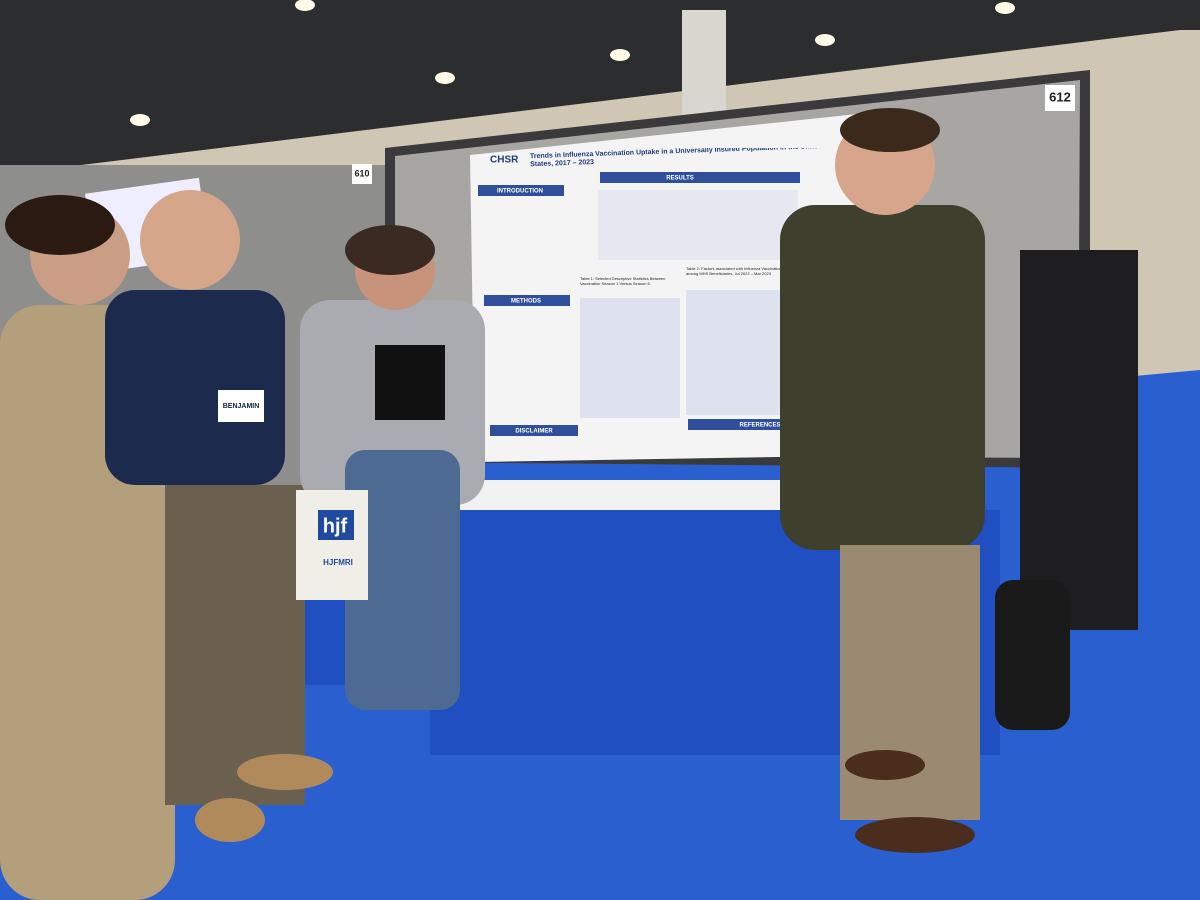 Image resolution: width=1200 pixels, height=900 pixels. I want to click on person-3-hair, so click(390, 250).